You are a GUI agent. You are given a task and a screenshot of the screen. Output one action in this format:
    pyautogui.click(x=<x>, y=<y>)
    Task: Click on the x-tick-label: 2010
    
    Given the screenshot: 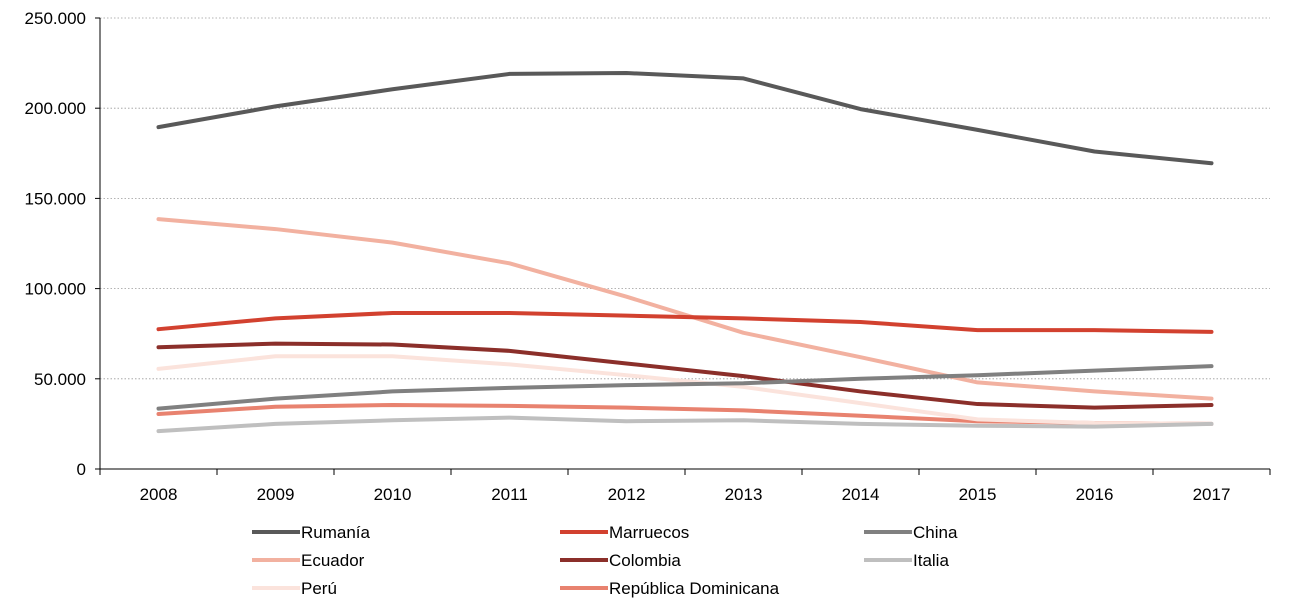 What is the action you would take?
    pyautogui.click(x=393, y=494)
    